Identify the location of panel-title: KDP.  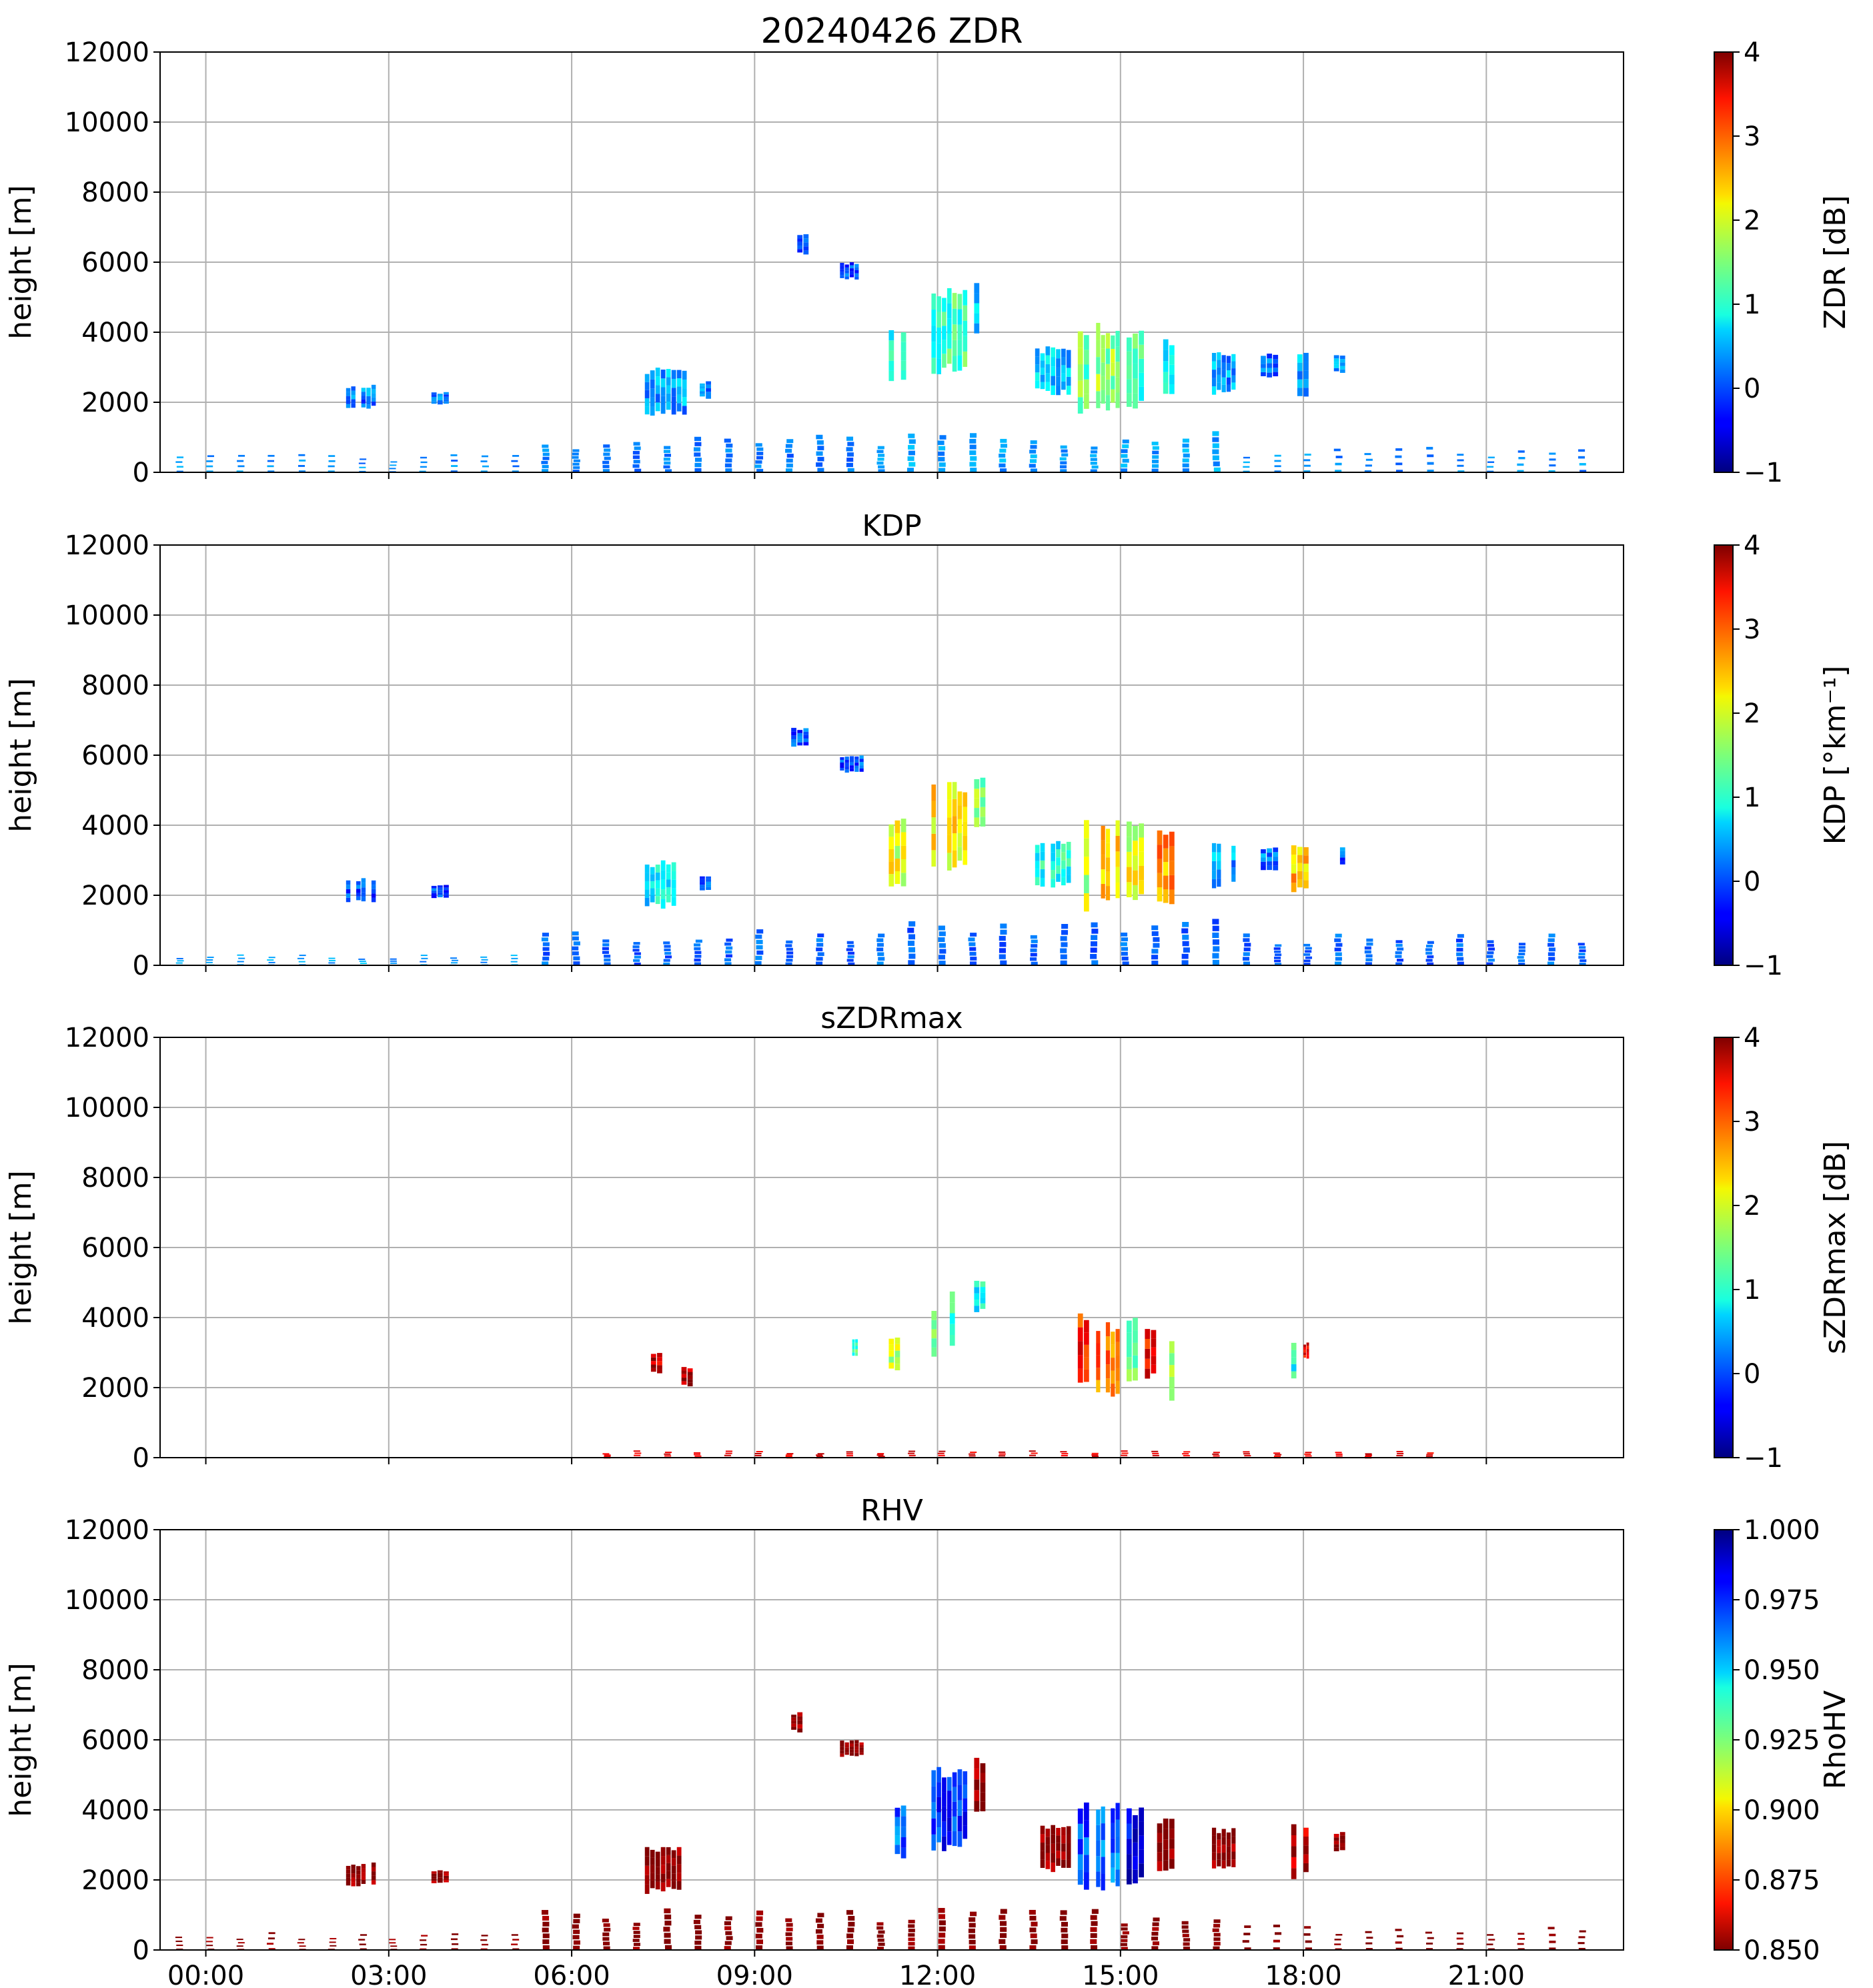
(891, 526).